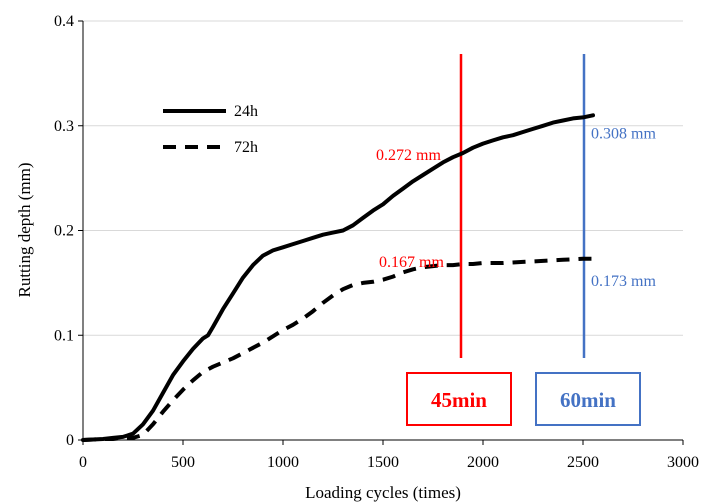 The width and height of the screenshot is (704, 504). What do you see at coordinates (283, 462) in the screenshot?
I see `x-tick-label-2: 1000` at bounding box center [283, 462].